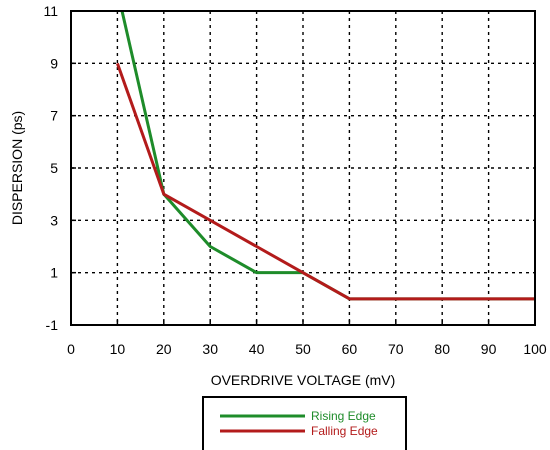 This screenshot has width=550, height=450. I want to click on y-tick-label: 1, so click(54, 273).